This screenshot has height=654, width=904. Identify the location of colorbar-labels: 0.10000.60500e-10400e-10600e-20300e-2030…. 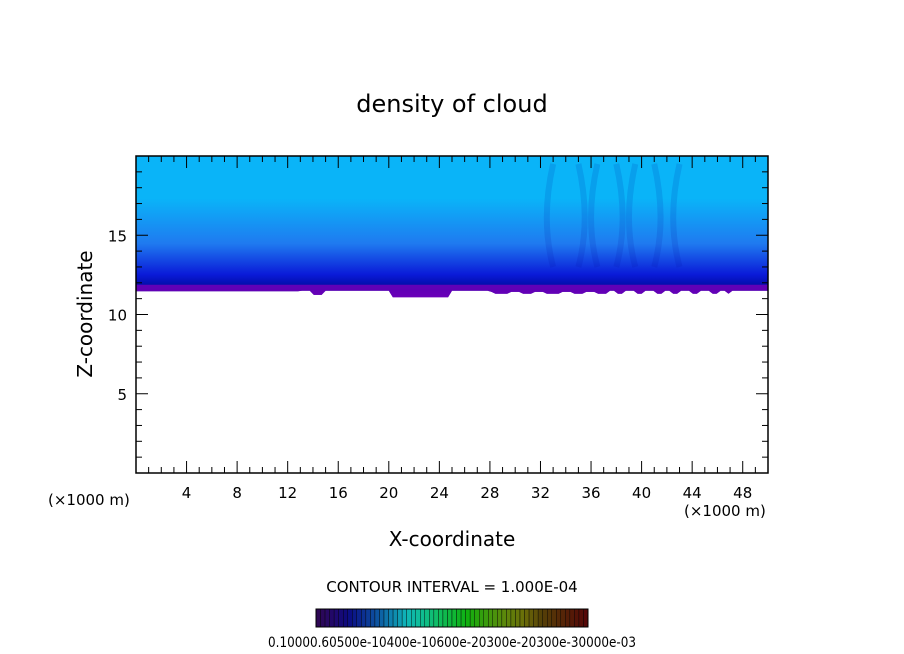
(452, 643).